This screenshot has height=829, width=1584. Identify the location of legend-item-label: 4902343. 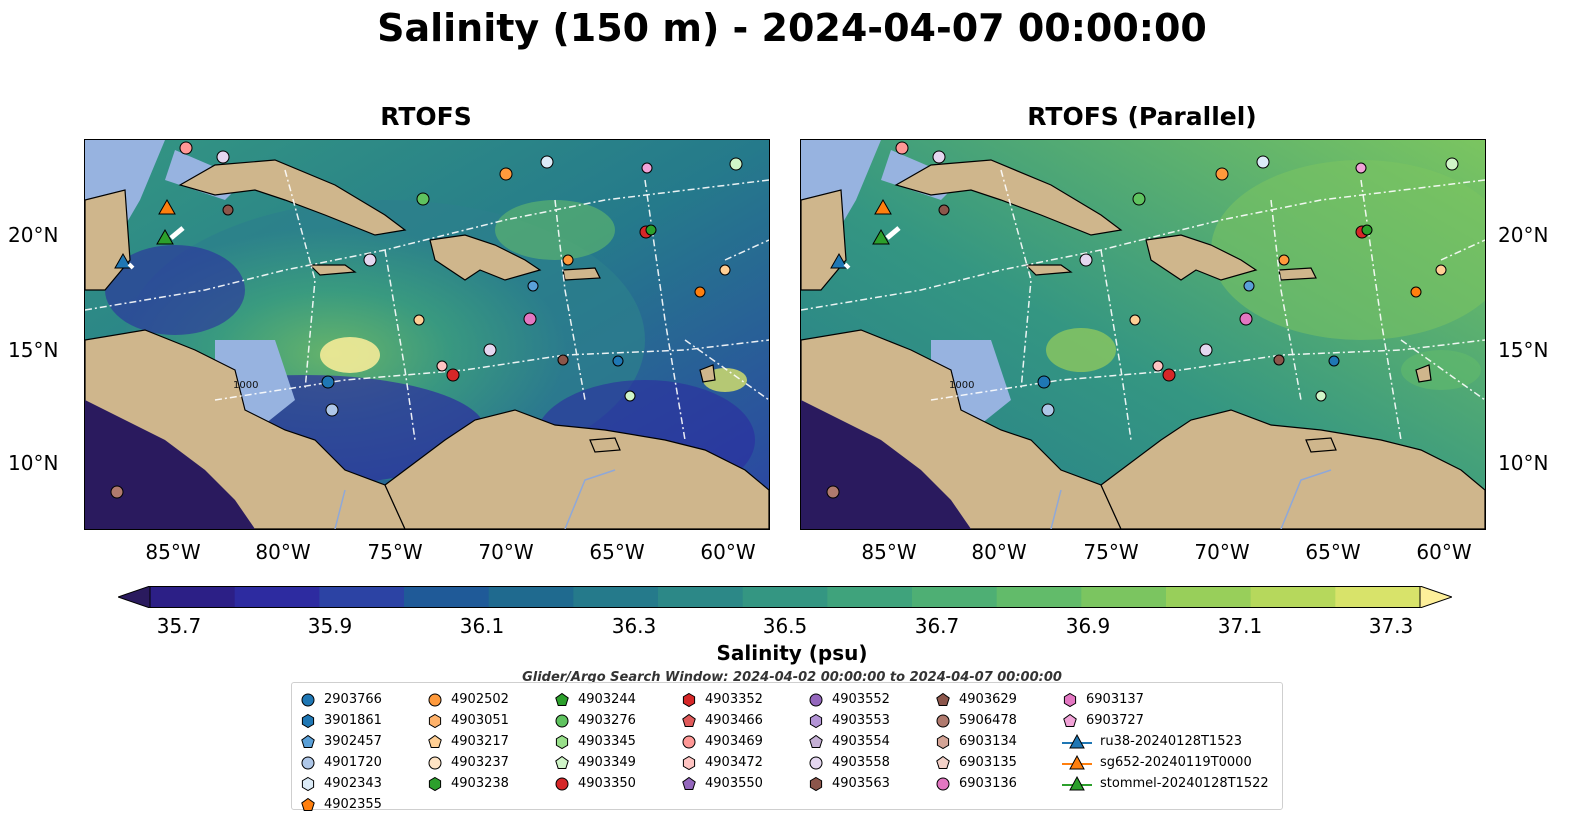
(353, 783).